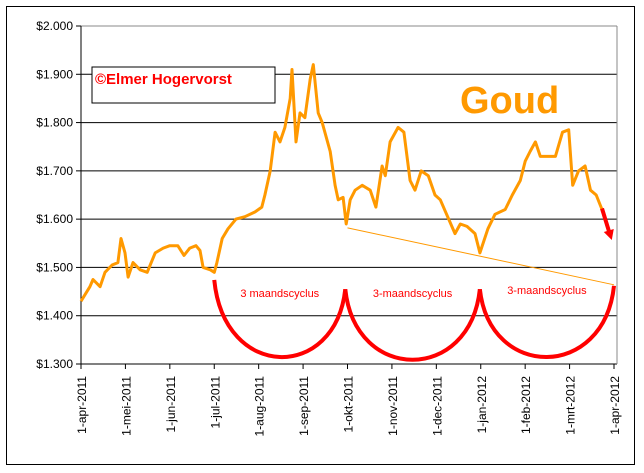 The height and width of the screenshot is (473, 644). Describe the element at coordinates (163, 79) in the screenshot. I see `watermark: ©Elmer Hogervorst` at that location.